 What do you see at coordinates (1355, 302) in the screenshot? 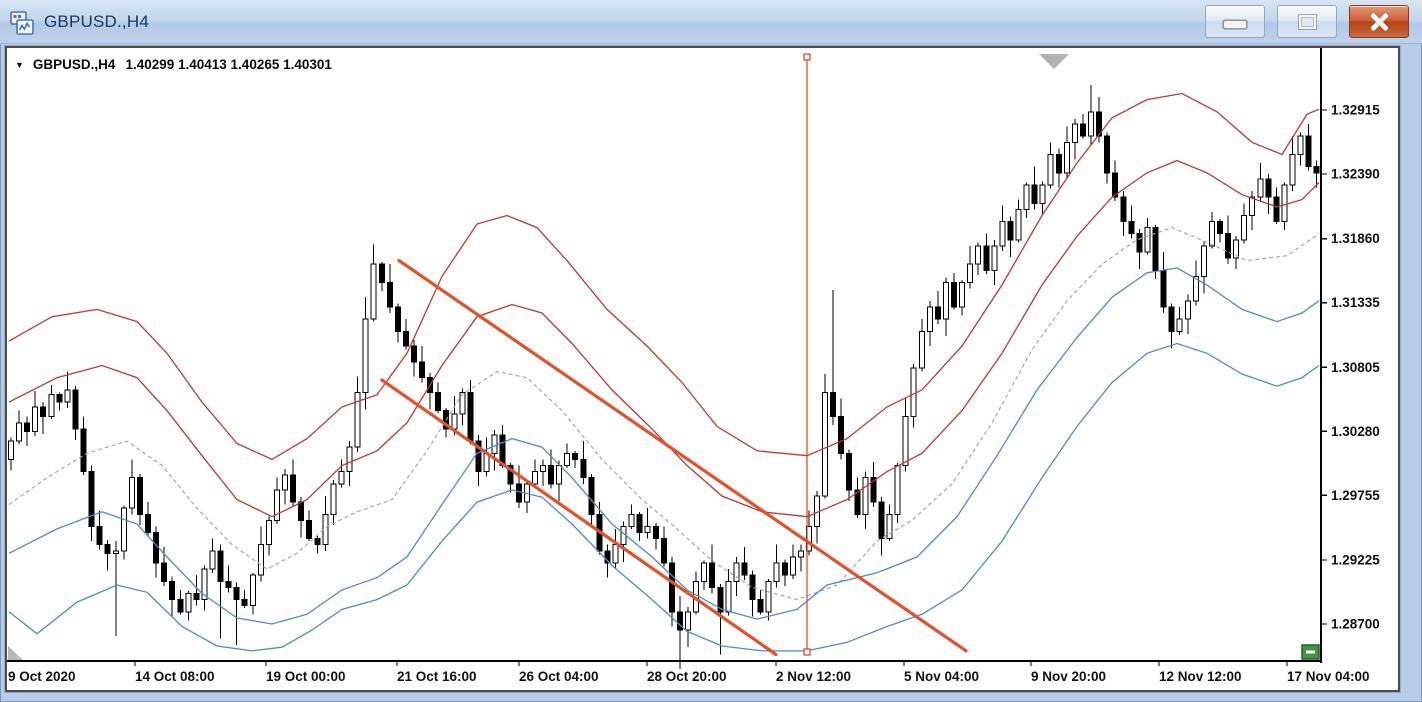
I see `price-axis-label: 1.31335` at bounding box center [1355, 302].